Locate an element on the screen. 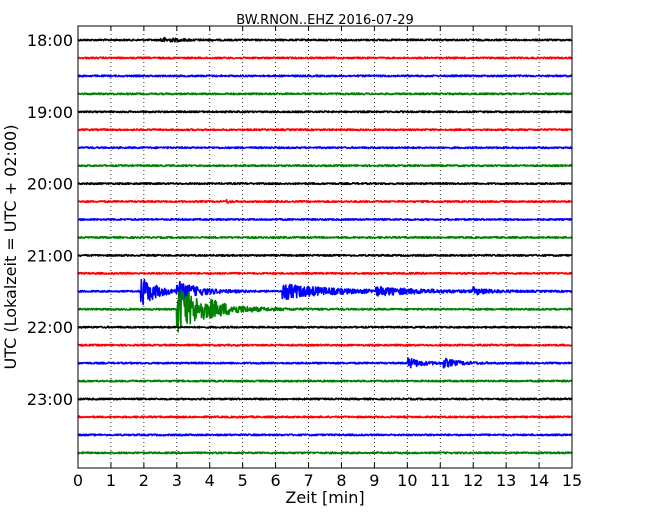 This screenshot has width=650, height=525. y-tick-label: 18:00 is located at coordinates (50, 40).